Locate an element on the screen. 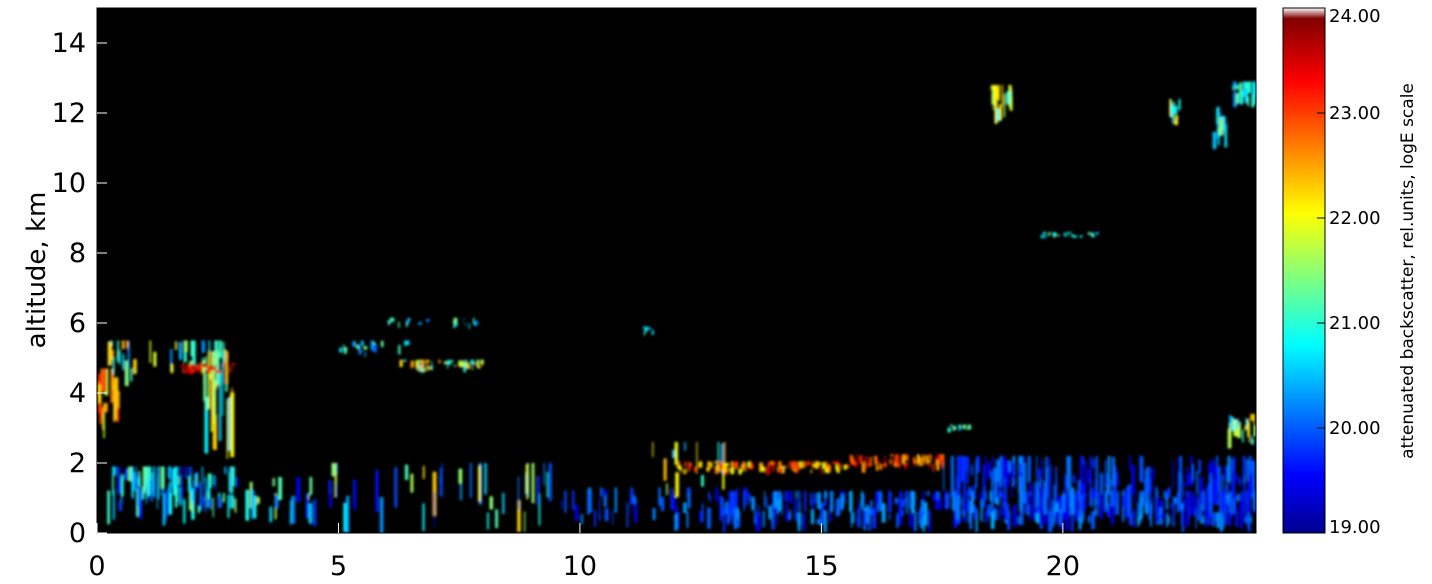 This screenshot has height=584, width=1432. x-tick-label: 20 is located at coordinates (1063, 566).